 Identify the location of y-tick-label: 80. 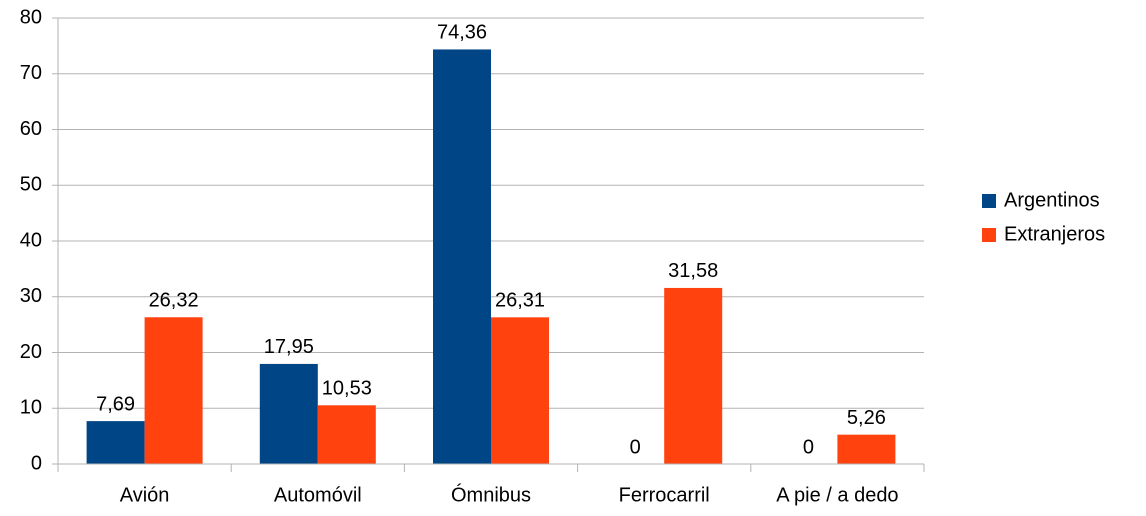
(31, 17).